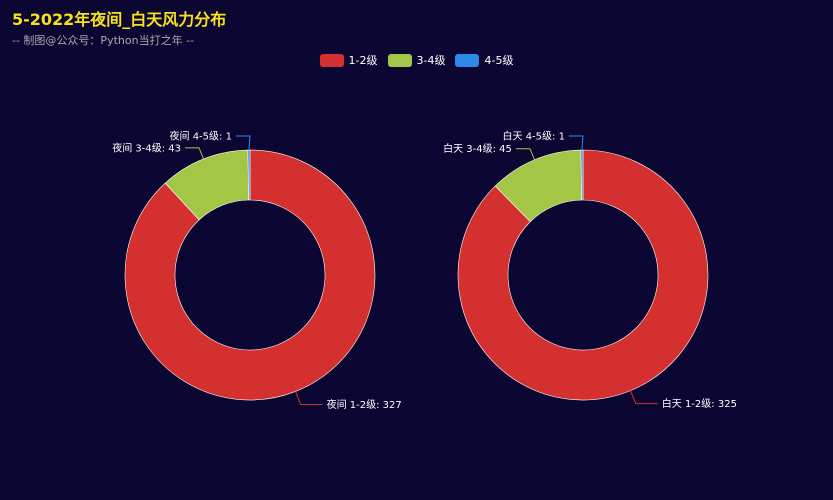 The image size is (833, 500). What do you see at coordinates (364, 404) in the screenshot?
I see `slice-label: 夜间 1-2级: 327` at bounding box center [364, 404].